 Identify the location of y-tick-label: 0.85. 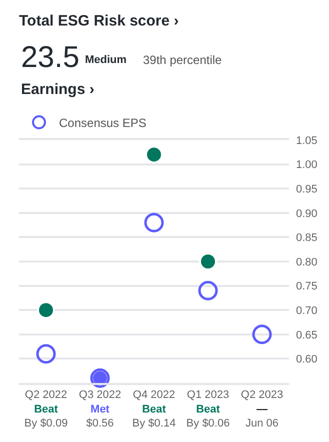
(307, 238).